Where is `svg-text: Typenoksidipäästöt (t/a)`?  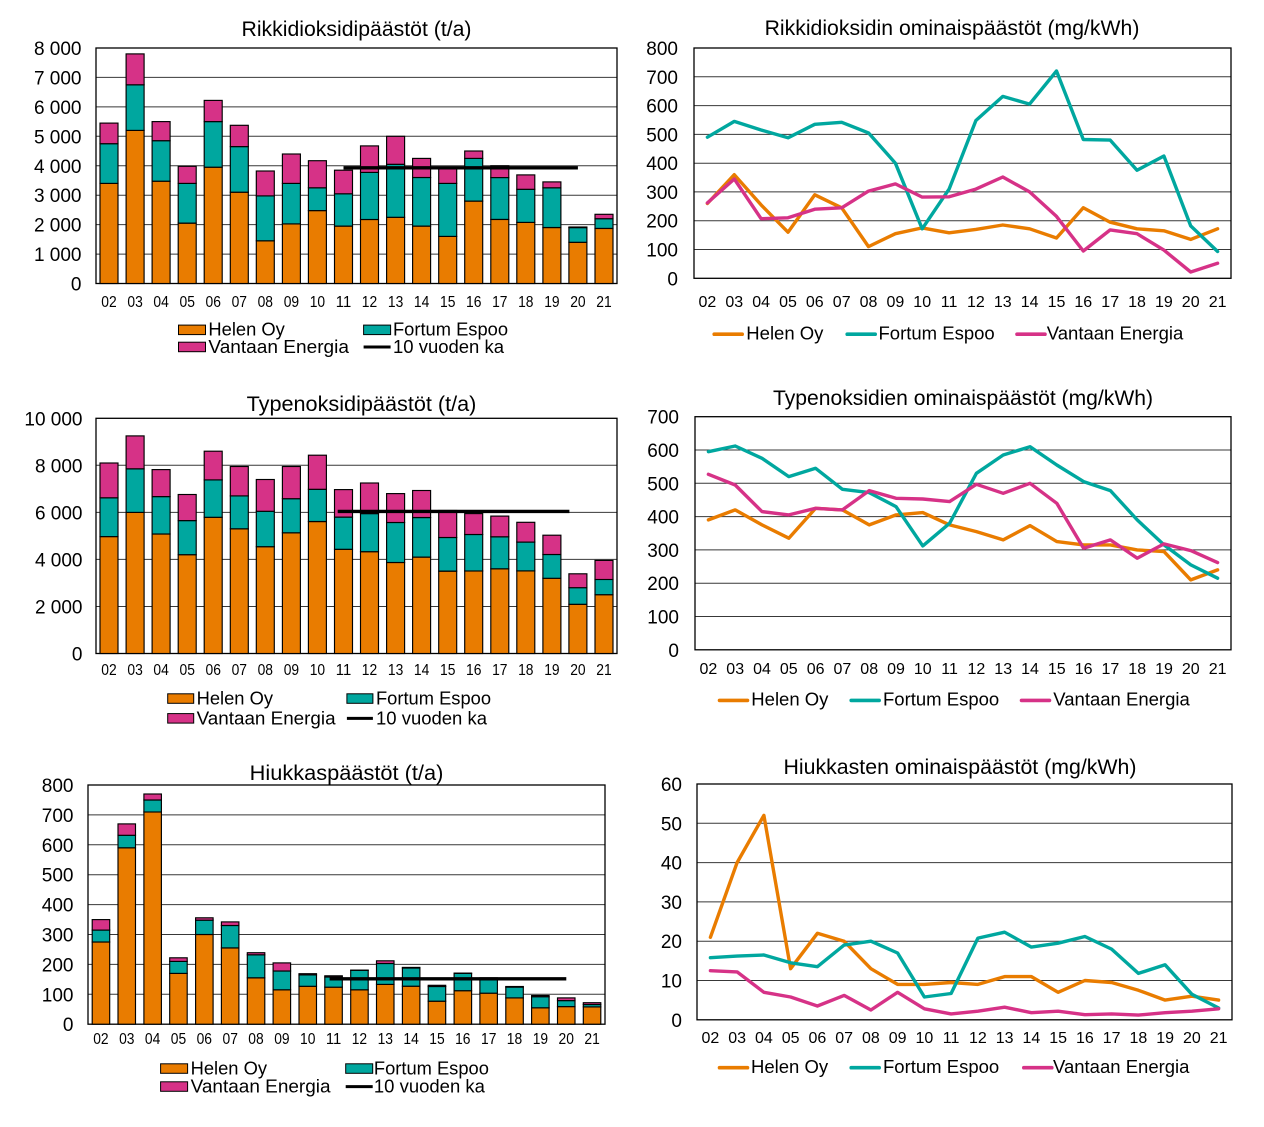 svg-text: Typenoksidipäästöt (t/a) is located at coordinates (362, 404).